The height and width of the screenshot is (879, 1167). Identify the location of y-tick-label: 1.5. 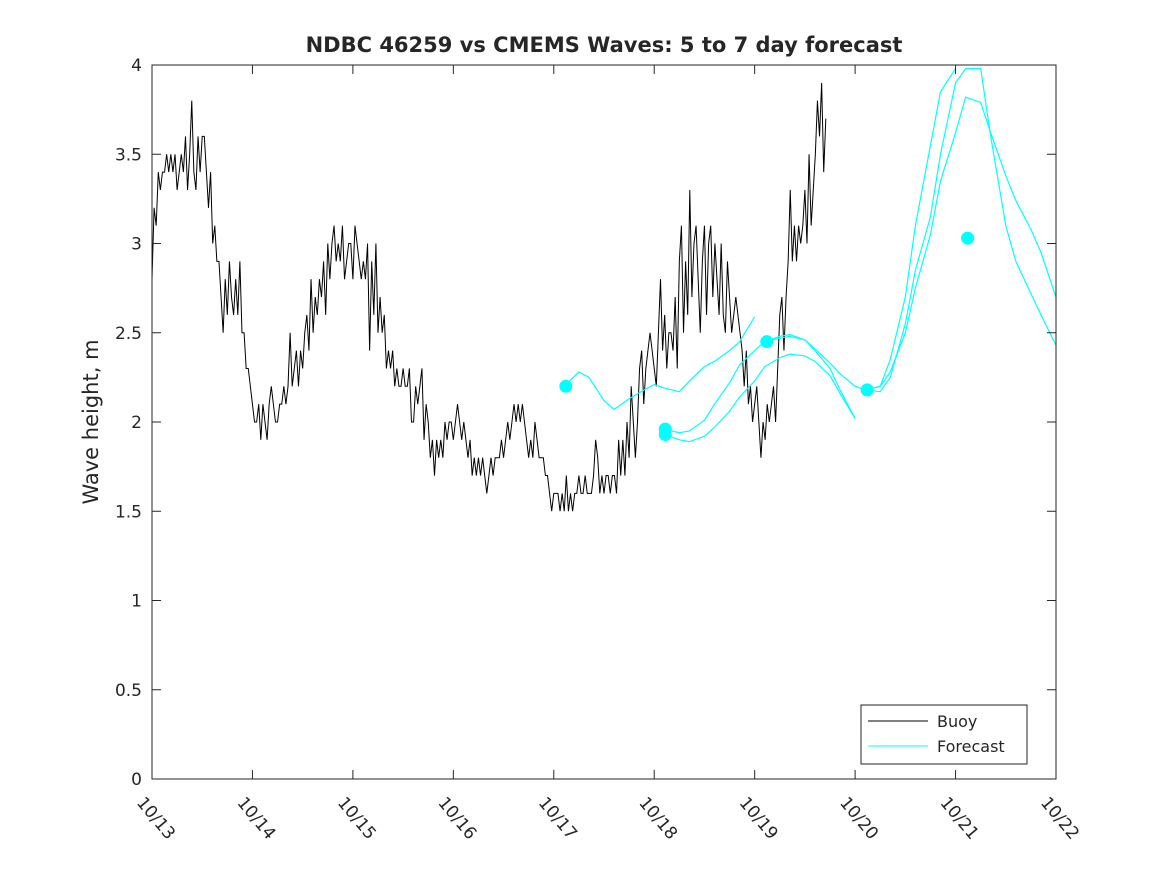
(128, 512).